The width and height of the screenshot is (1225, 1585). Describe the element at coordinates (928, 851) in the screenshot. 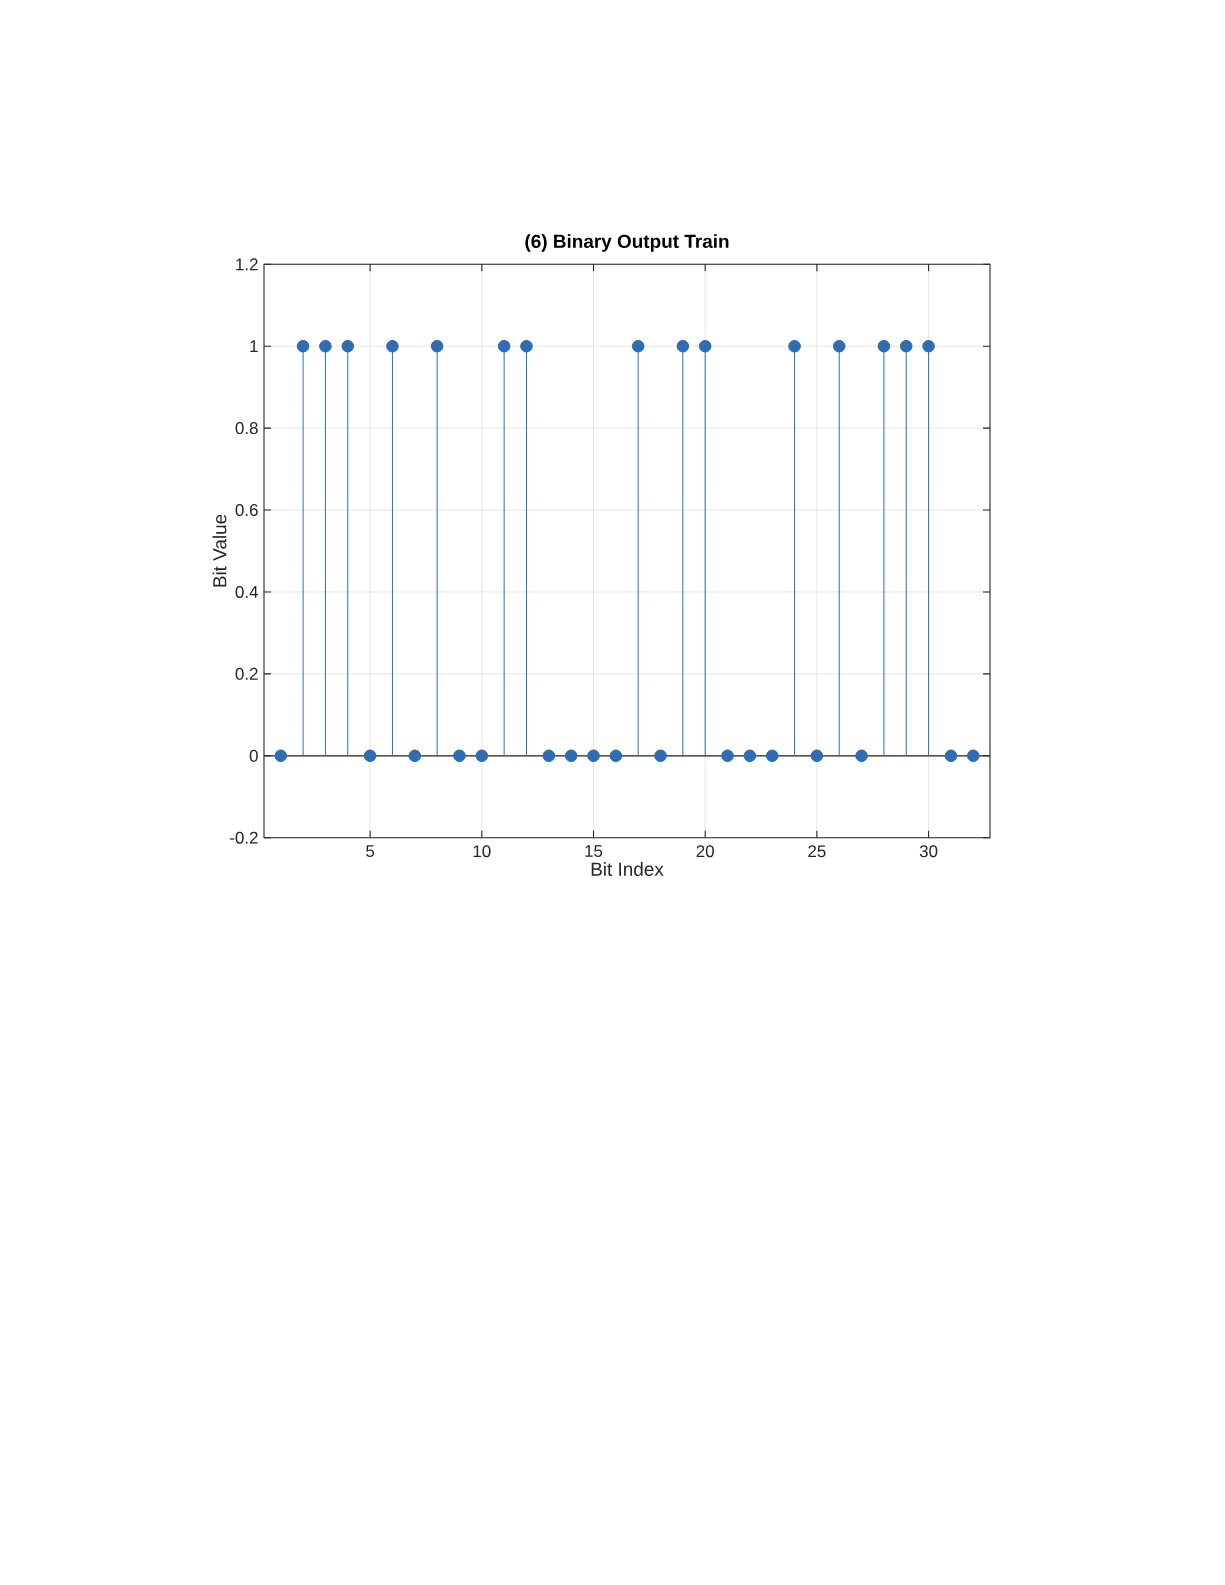

I see `x-tick-label: 30` at that location.